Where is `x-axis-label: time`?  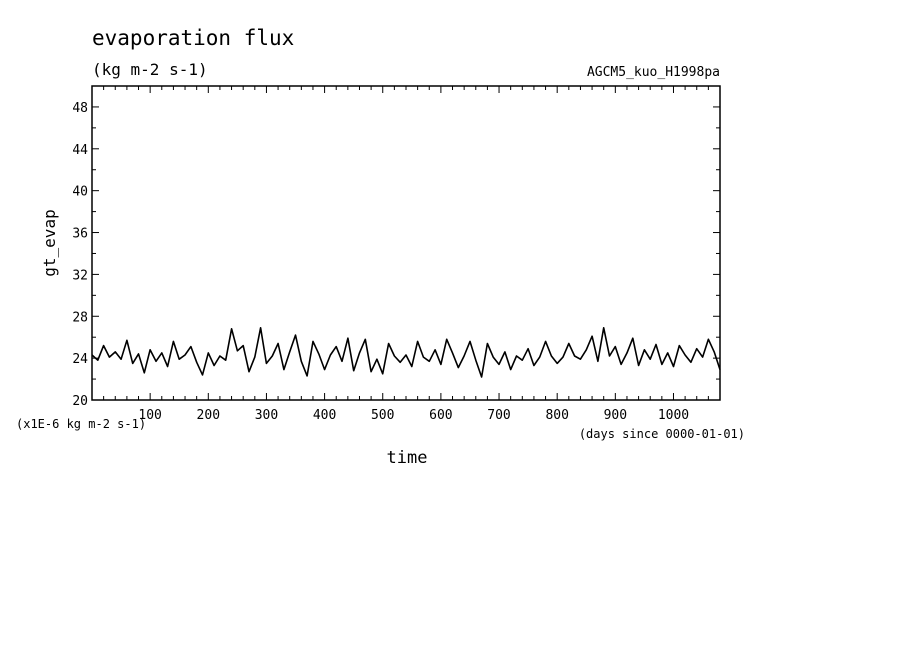
x-axis-label: time is located at coordinates (407, 458).